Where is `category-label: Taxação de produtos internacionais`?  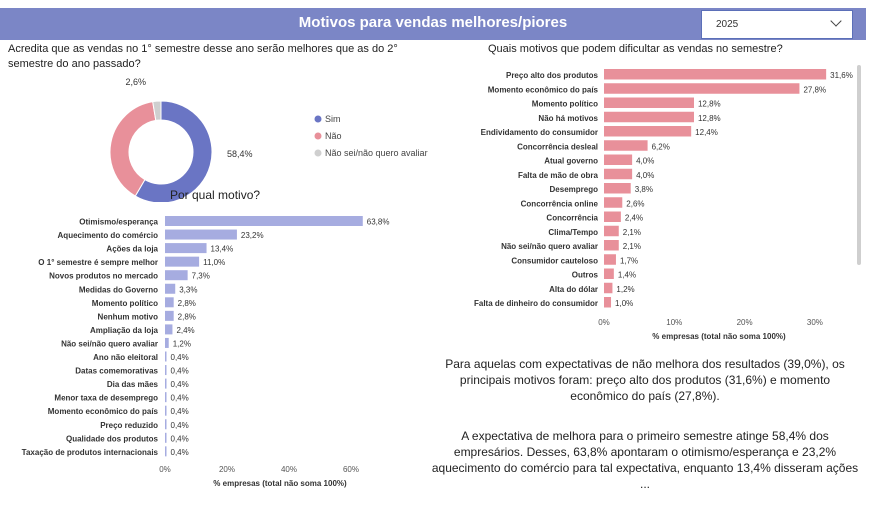
category-label: Taxação de produtos internacionais is located at coordinates (90, 452).